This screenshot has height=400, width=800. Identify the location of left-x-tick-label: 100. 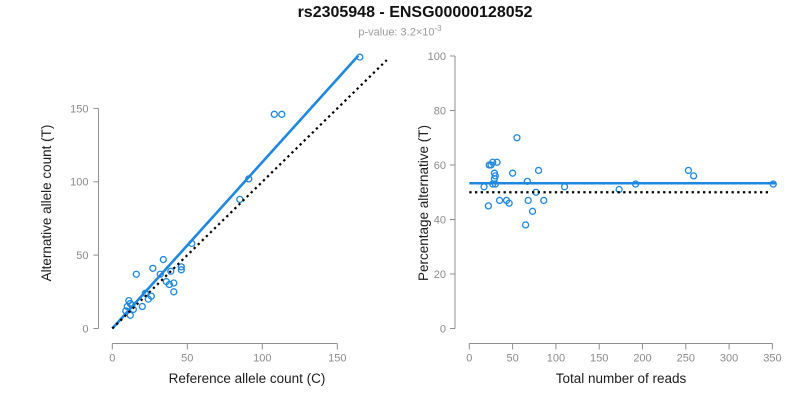
(262, 359).